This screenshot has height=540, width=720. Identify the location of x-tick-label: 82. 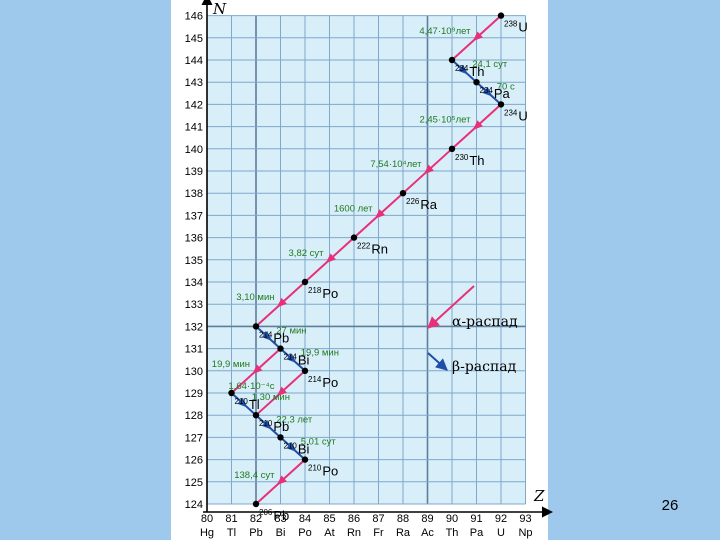
(256, 519).